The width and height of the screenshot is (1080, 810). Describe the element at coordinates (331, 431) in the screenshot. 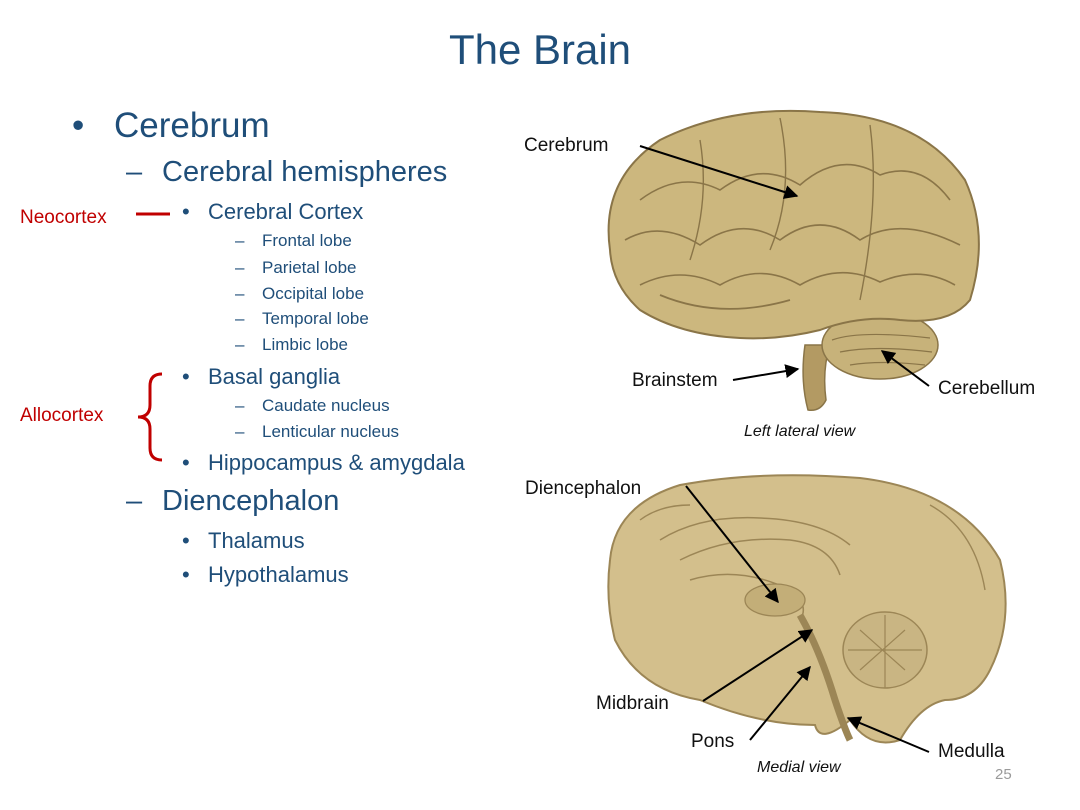

I see `outline-nucleus: Lenticular nucleus` at that location.